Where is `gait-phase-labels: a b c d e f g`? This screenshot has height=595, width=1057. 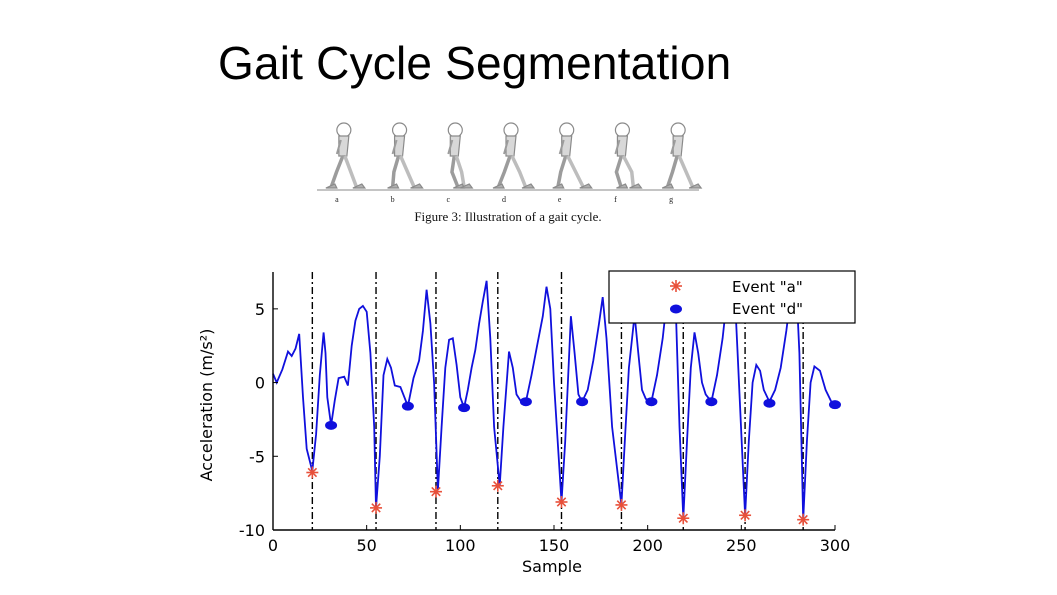 gait-phase-labels: a b c d e f g is located at coordinates (504, 199).